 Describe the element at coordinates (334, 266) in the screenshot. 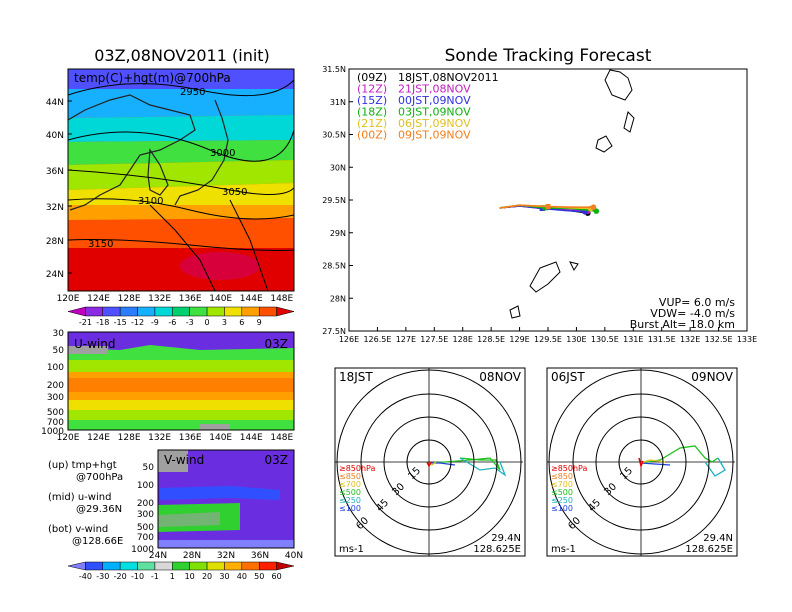

I see `track-lat-tick: 28.5N` at that location.